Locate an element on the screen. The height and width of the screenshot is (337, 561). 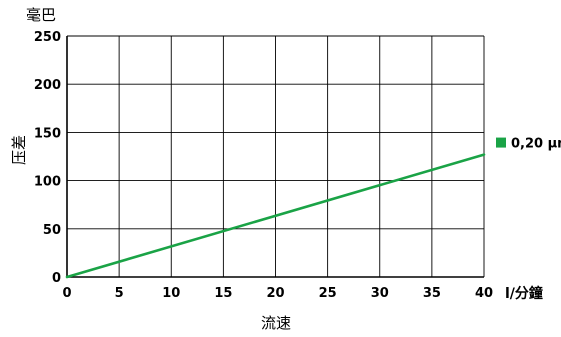
y-tick-label: 150 is located at coordinates (47, 133).